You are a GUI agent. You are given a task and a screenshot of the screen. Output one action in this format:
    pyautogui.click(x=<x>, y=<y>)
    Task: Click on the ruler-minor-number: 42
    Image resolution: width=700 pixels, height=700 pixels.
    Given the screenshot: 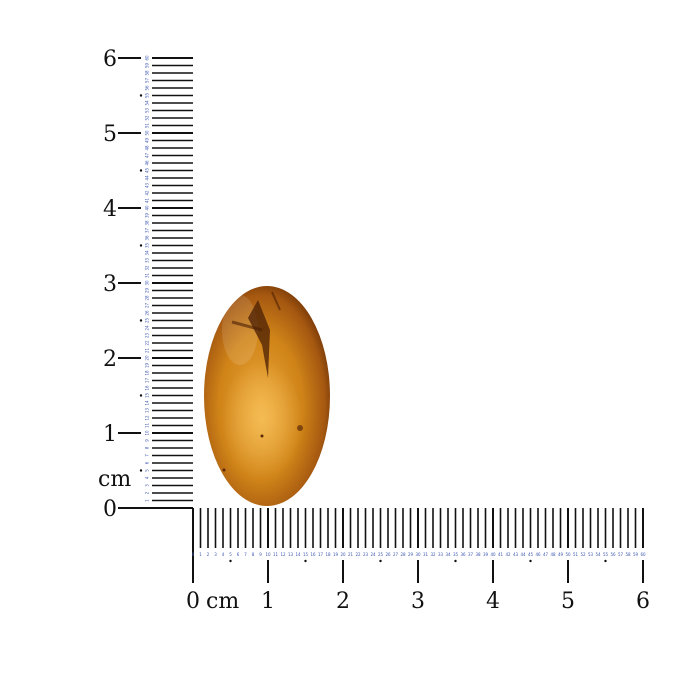 What is the action you would take?
    pyautogui.click(x=508, y=554)
    